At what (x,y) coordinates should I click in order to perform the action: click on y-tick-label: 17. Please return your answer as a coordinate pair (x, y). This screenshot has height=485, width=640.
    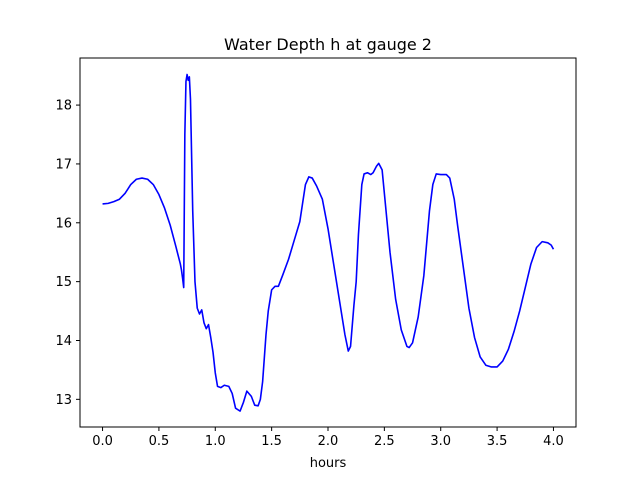
    Looking at the image, I should click on (63, 164).